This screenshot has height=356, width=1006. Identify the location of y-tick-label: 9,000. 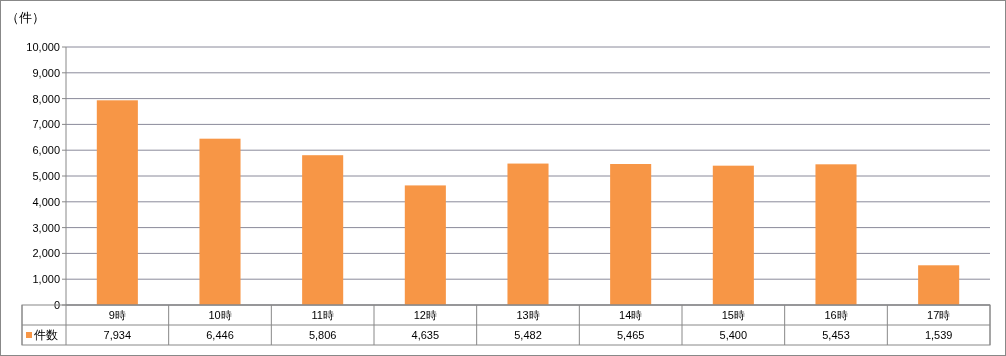
(46, 72).